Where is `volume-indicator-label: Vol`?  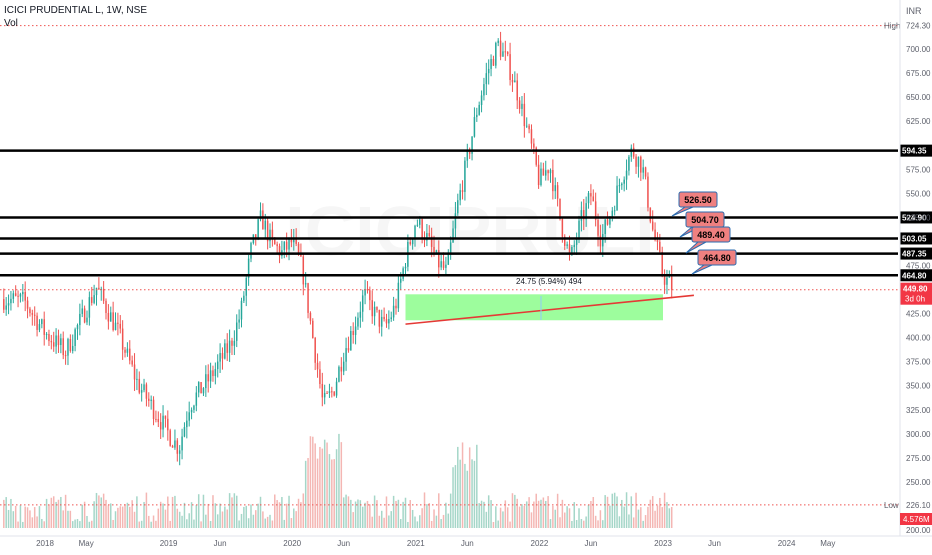
volume-indicator-label: Vol is located at coordinates (11, 23).